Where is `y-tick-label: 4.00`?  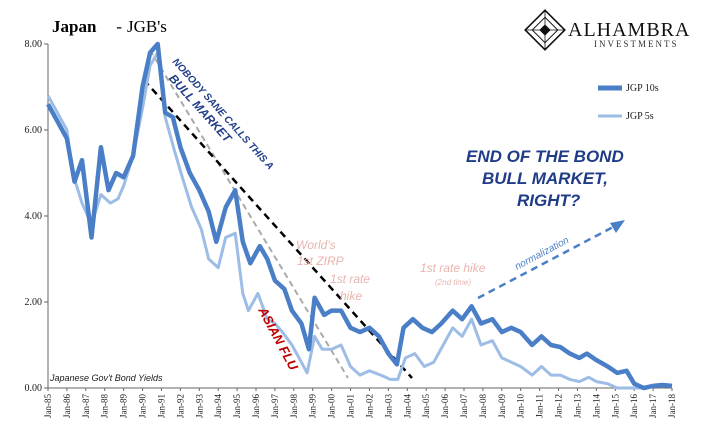
y-tick-label: 4.00 is located at coordinates (34, 216).